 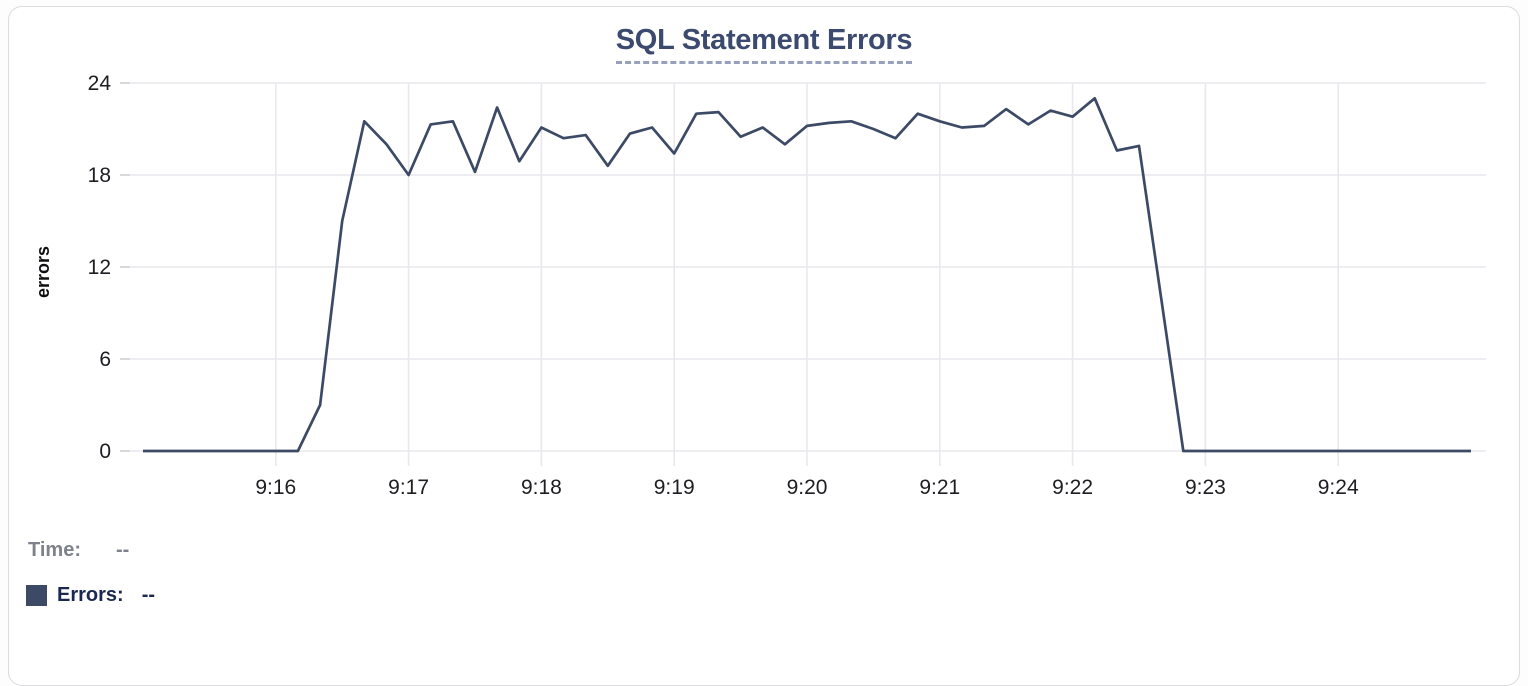 I want to click on y-tick-label: 18, so click(x=99, y=175).